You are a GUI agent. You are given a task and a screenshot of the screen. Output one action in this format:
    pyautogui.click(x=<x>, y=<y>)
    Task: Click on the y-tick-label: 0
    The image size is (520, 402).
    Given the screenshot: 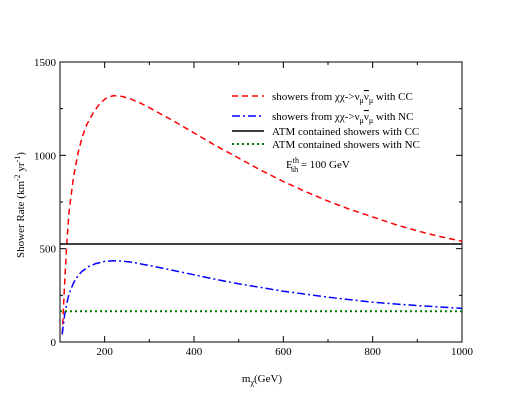 What is the action you would take?
    pyautogui.click(x=54, y=343)
    